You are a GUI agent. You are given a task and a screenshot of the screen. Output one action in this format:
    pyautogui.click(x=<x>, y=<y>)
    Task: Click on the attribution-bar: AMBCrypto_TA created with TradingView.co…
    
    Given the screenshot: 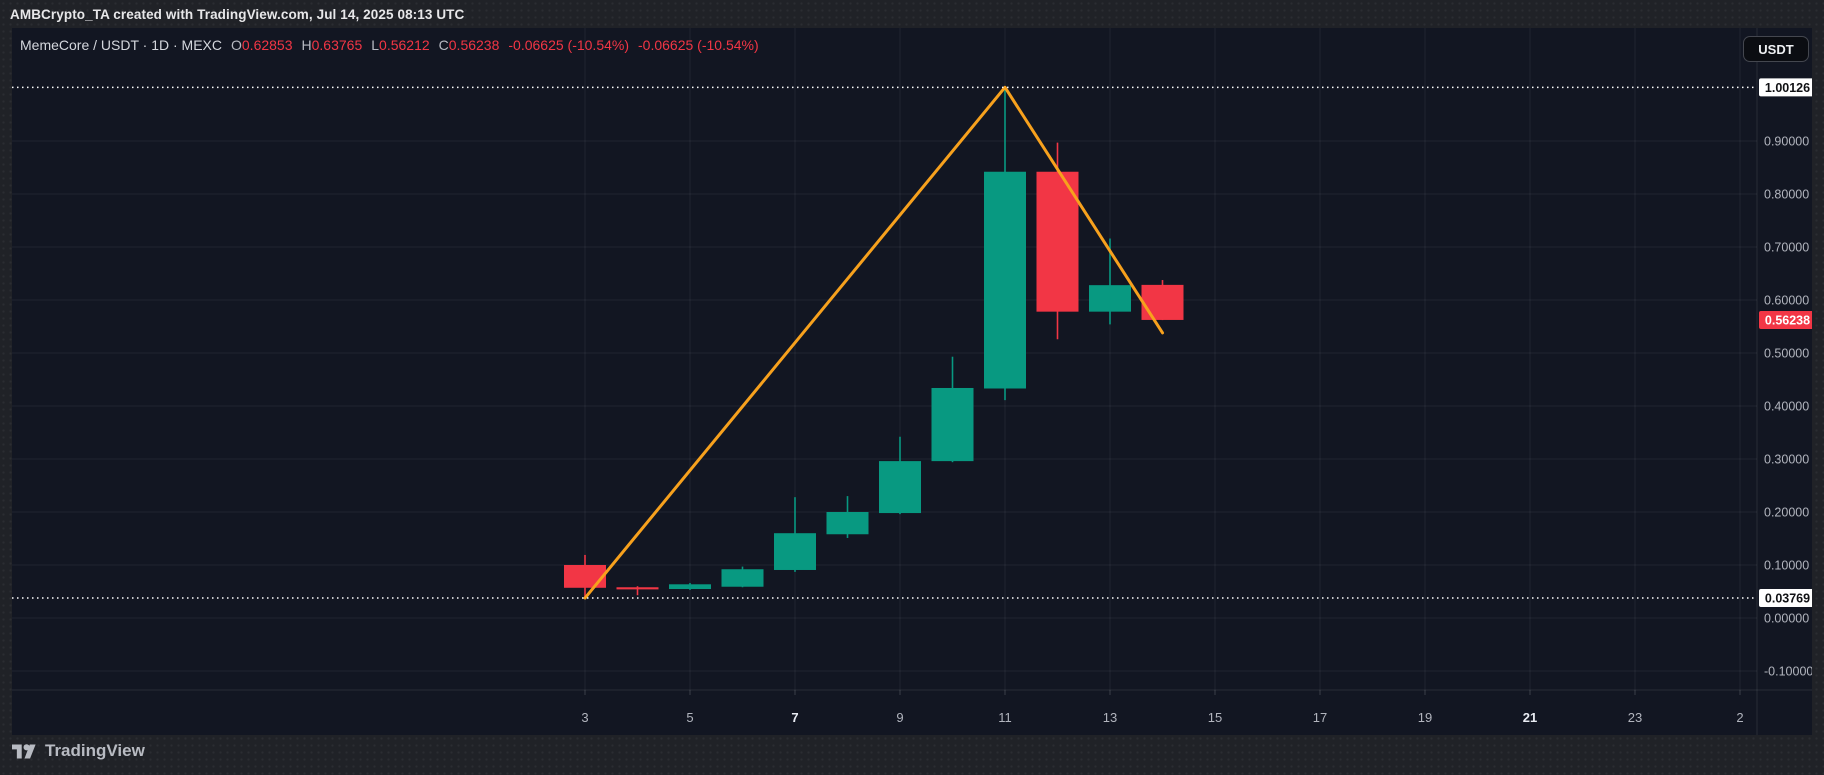 What is the action you would take?
    pyautogui.click(x=912, y=14)
    